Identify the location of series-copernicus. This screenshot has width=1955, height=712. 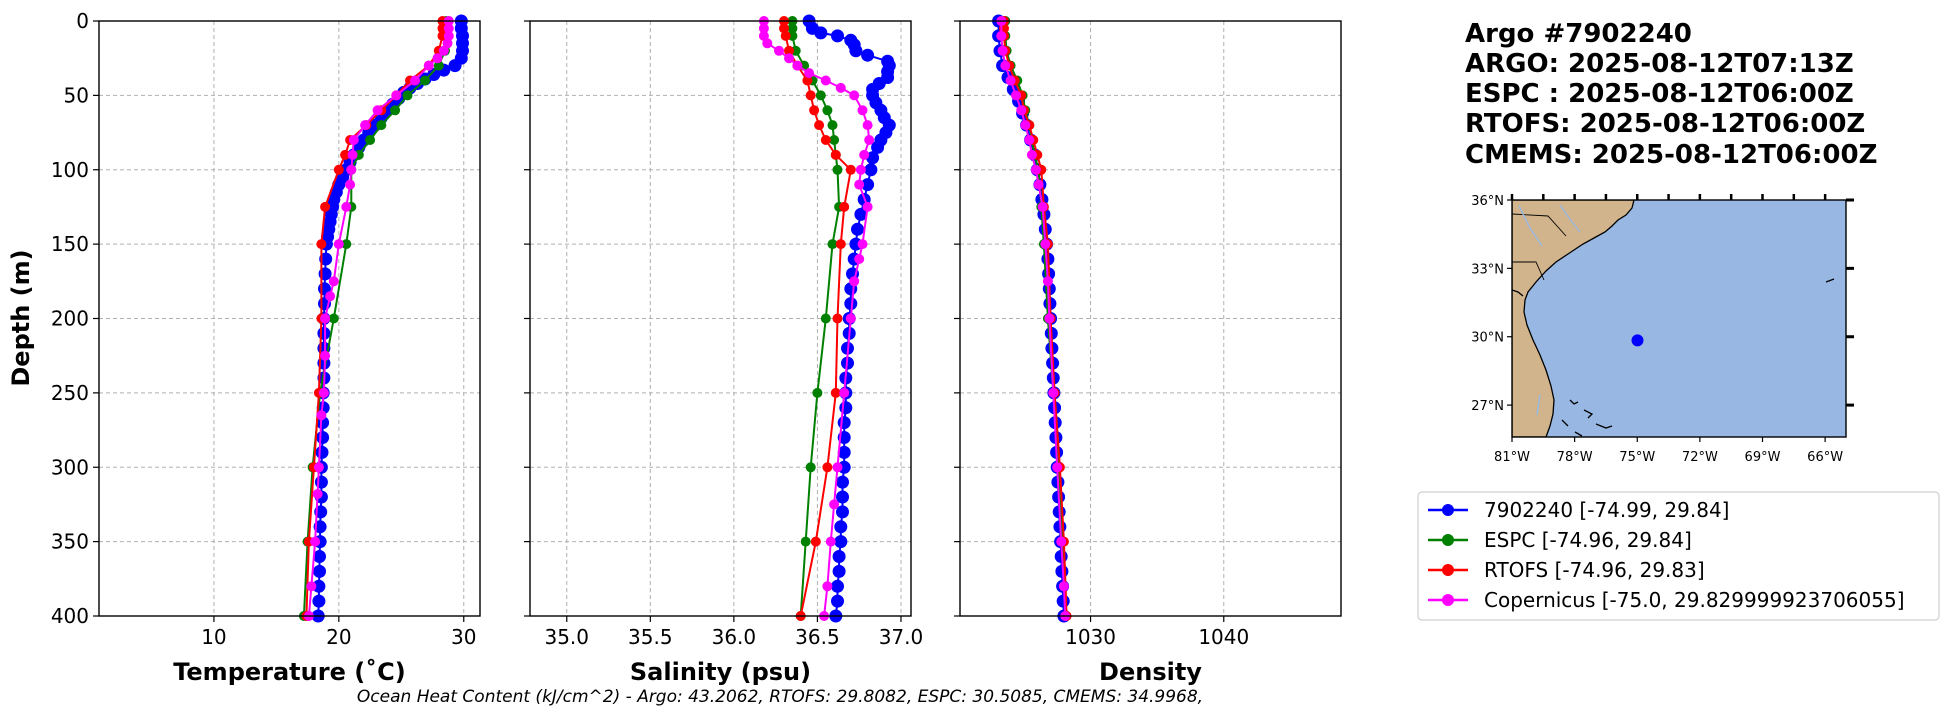
(378, 318).